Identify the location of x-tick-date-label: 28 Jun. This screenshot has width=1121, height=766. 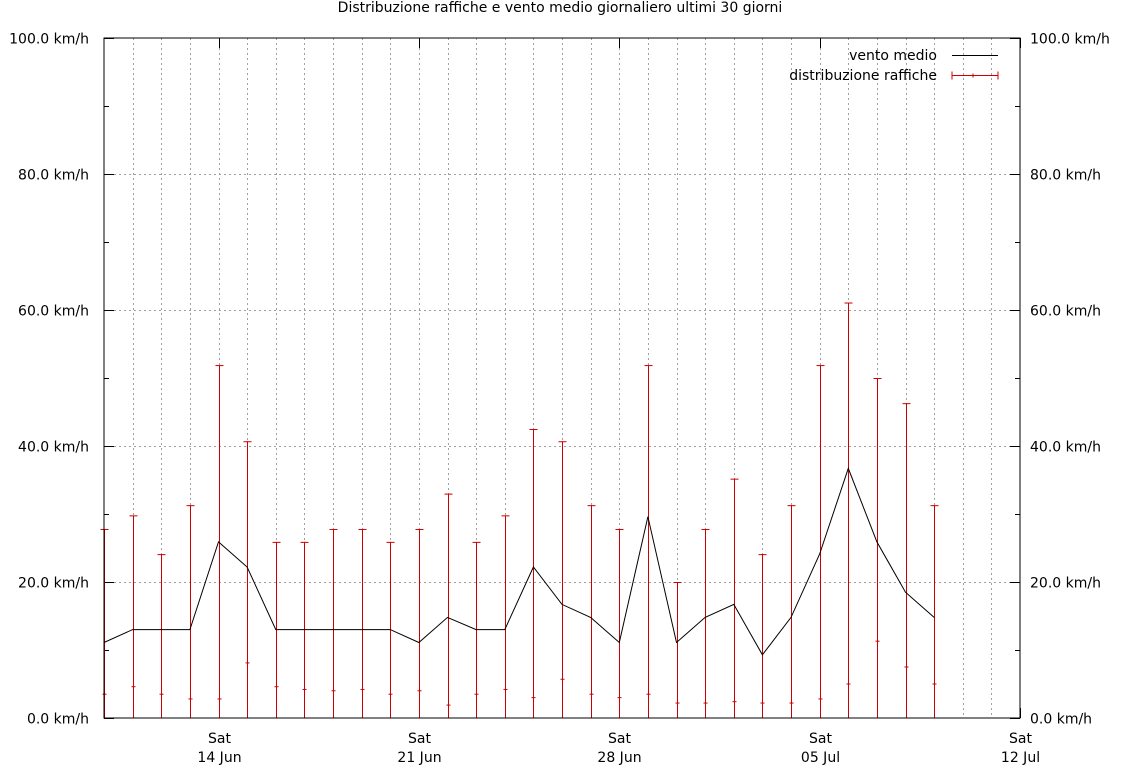
(619, 758).